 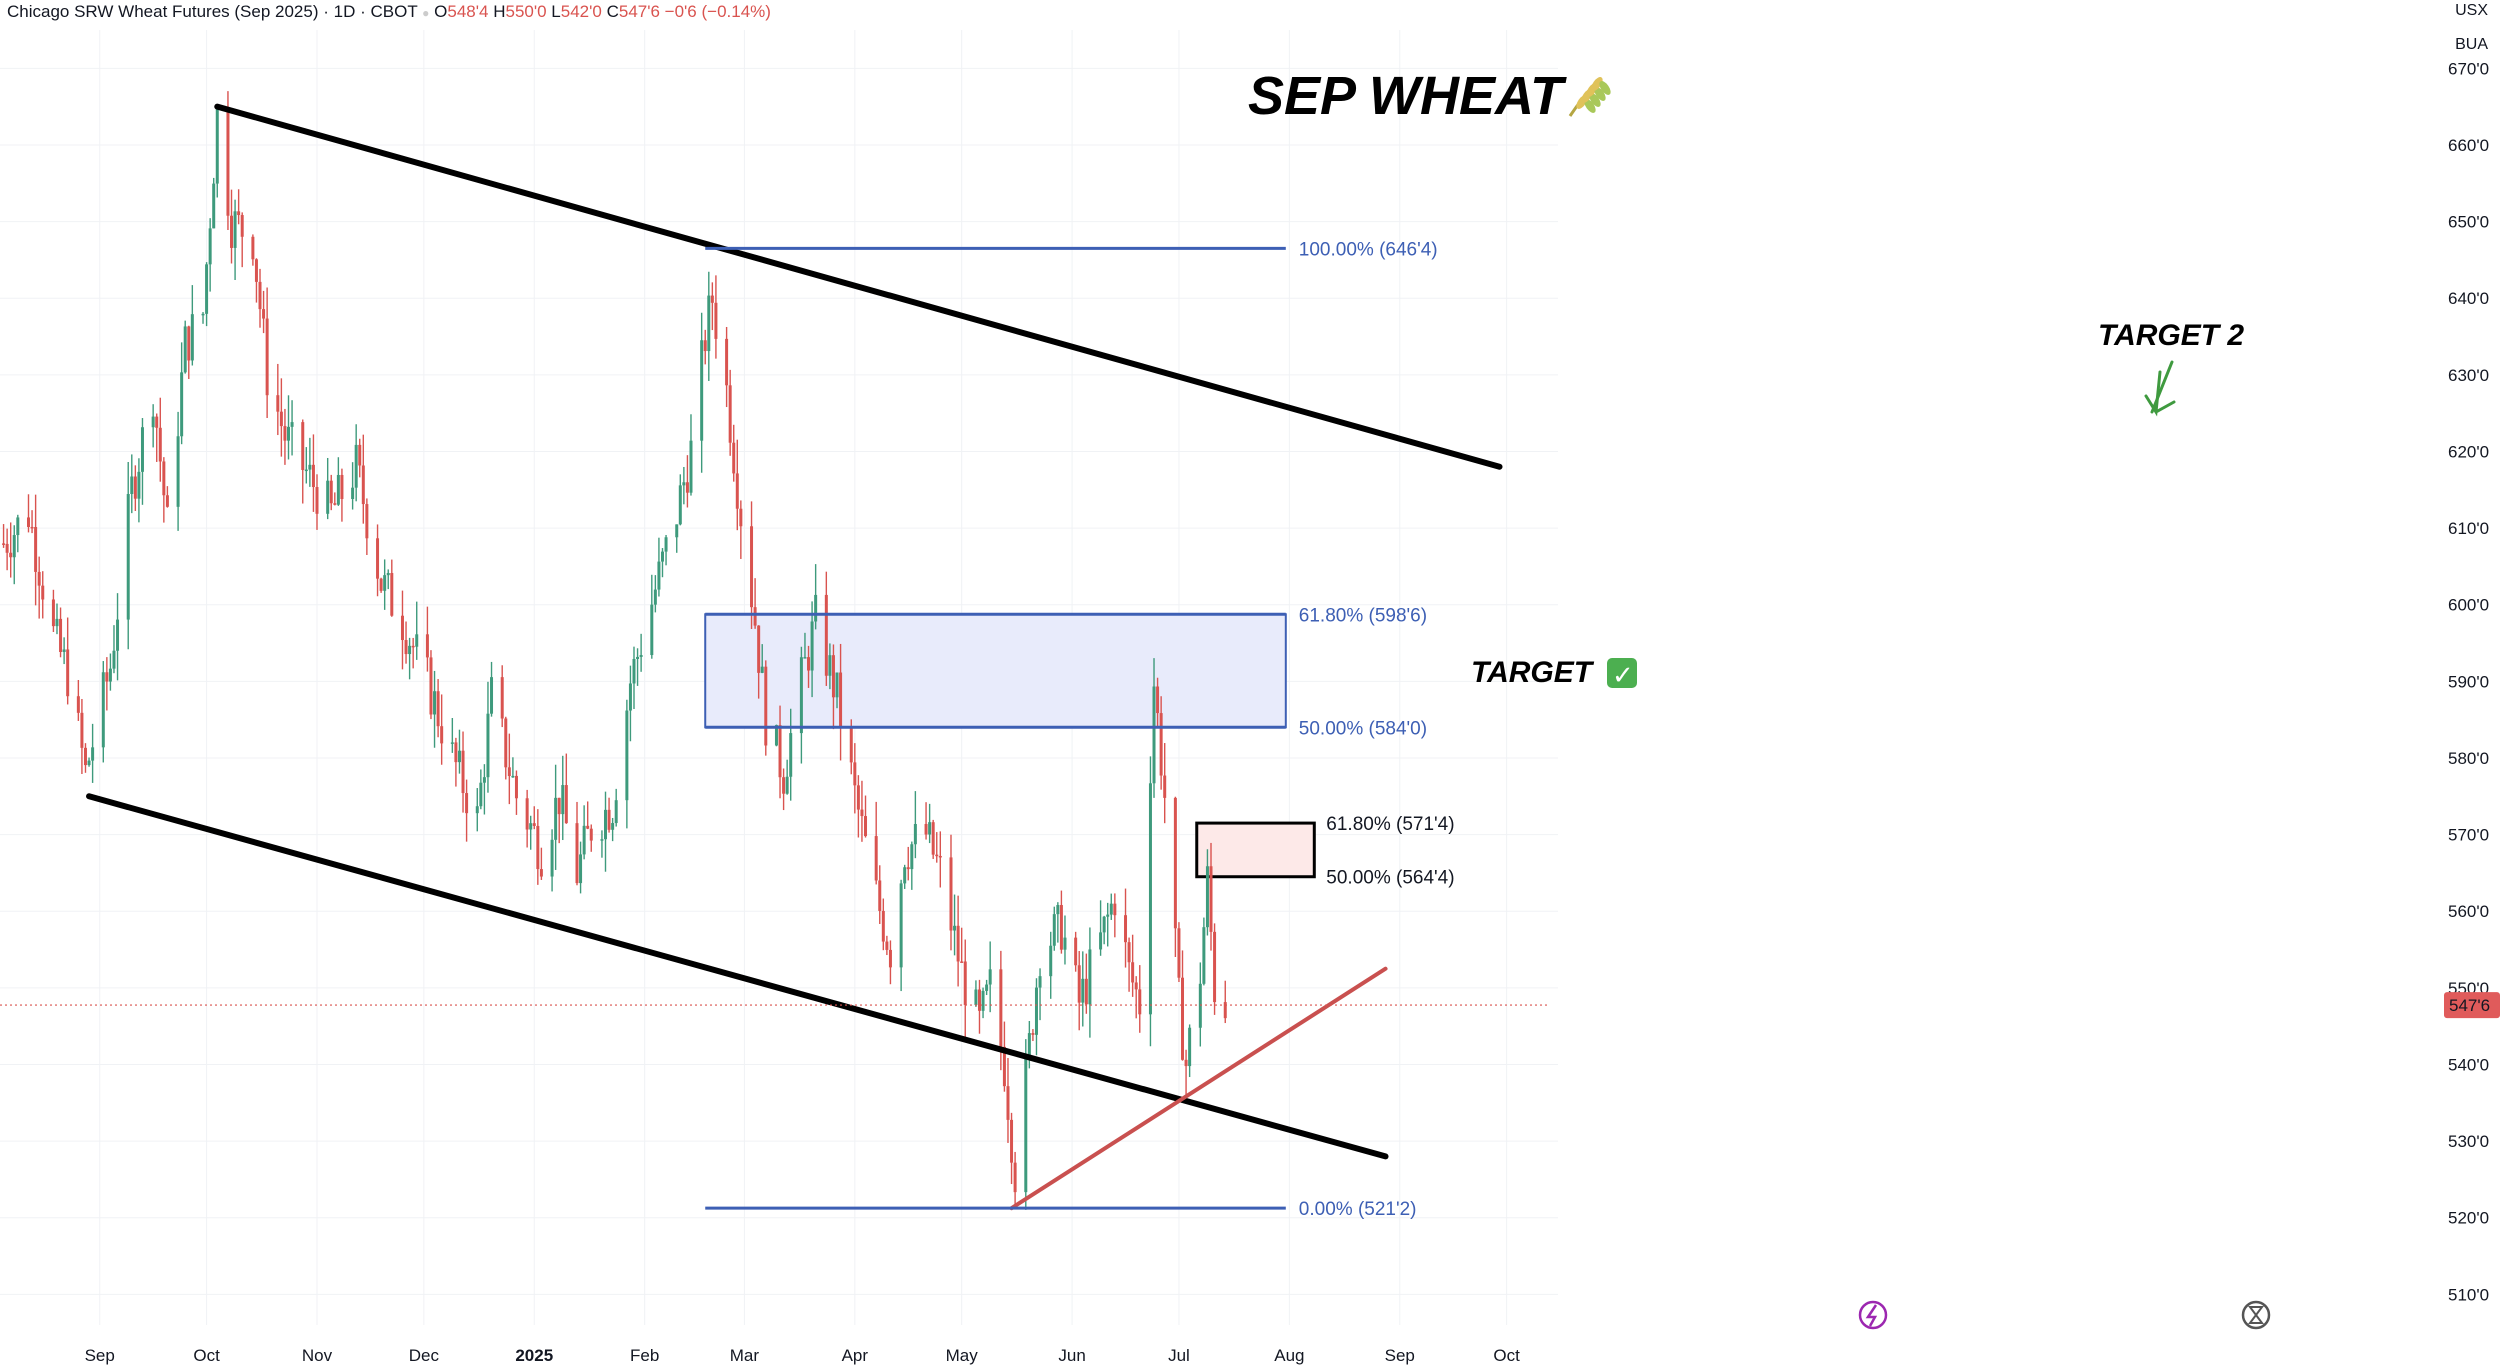 I want to click on unit-label: BUA, so click(x=2471, y=44).